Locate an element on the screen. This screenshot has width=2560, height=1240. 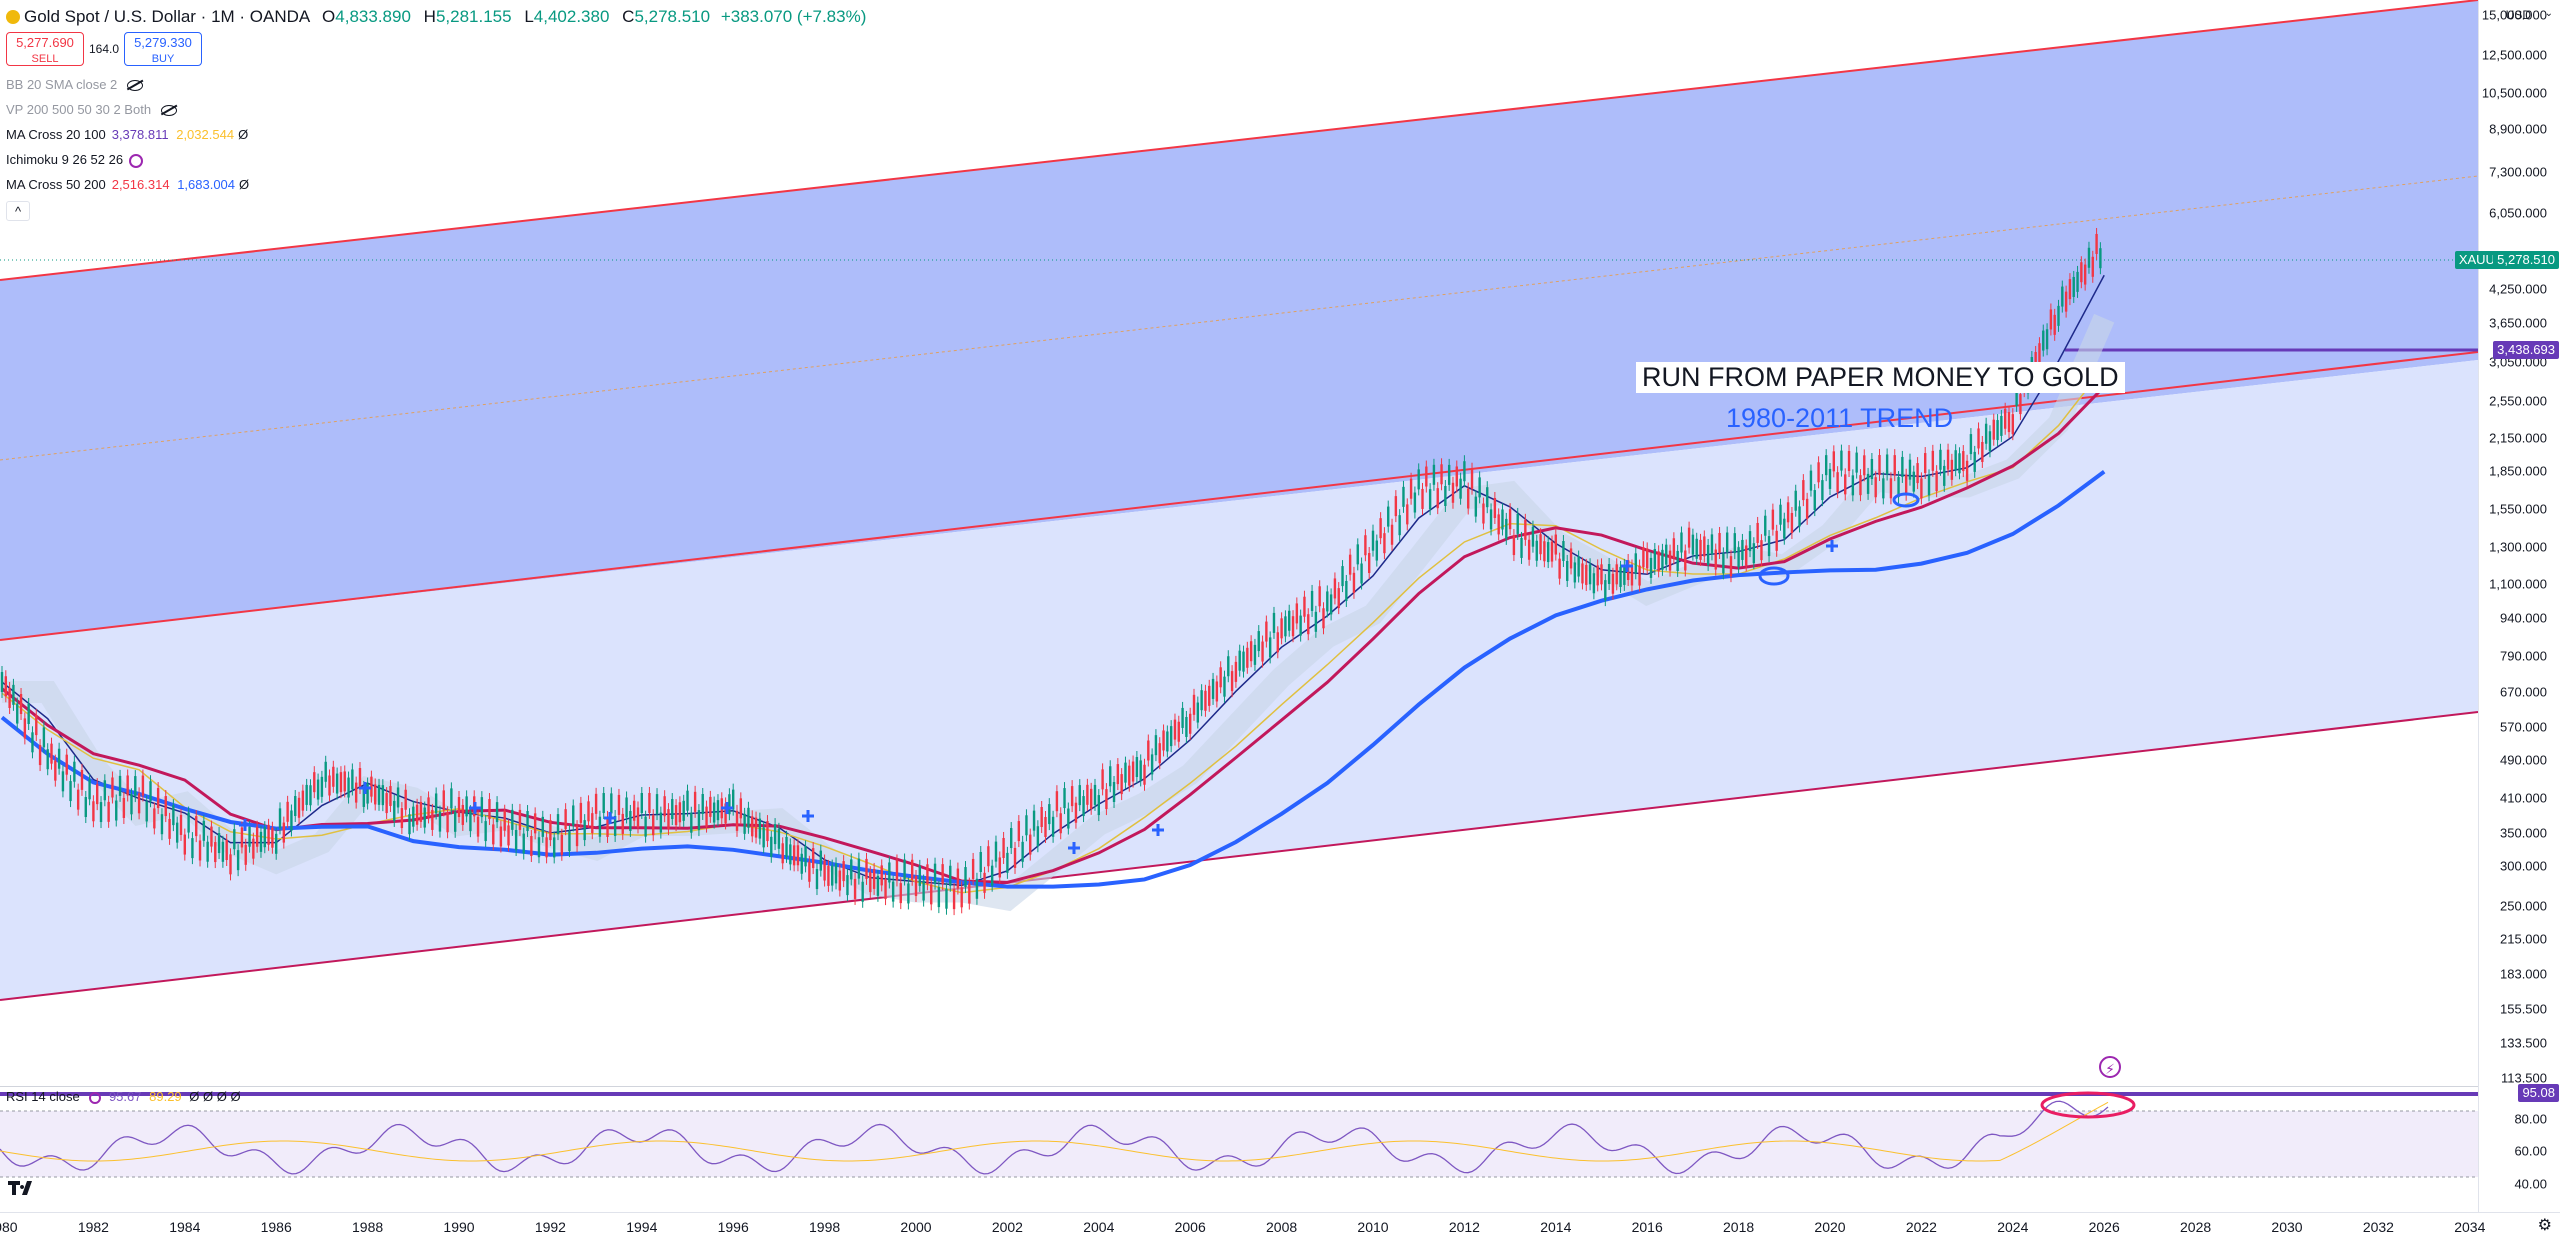
time-tick: 2028 is located at coordinates (2196, 1227).